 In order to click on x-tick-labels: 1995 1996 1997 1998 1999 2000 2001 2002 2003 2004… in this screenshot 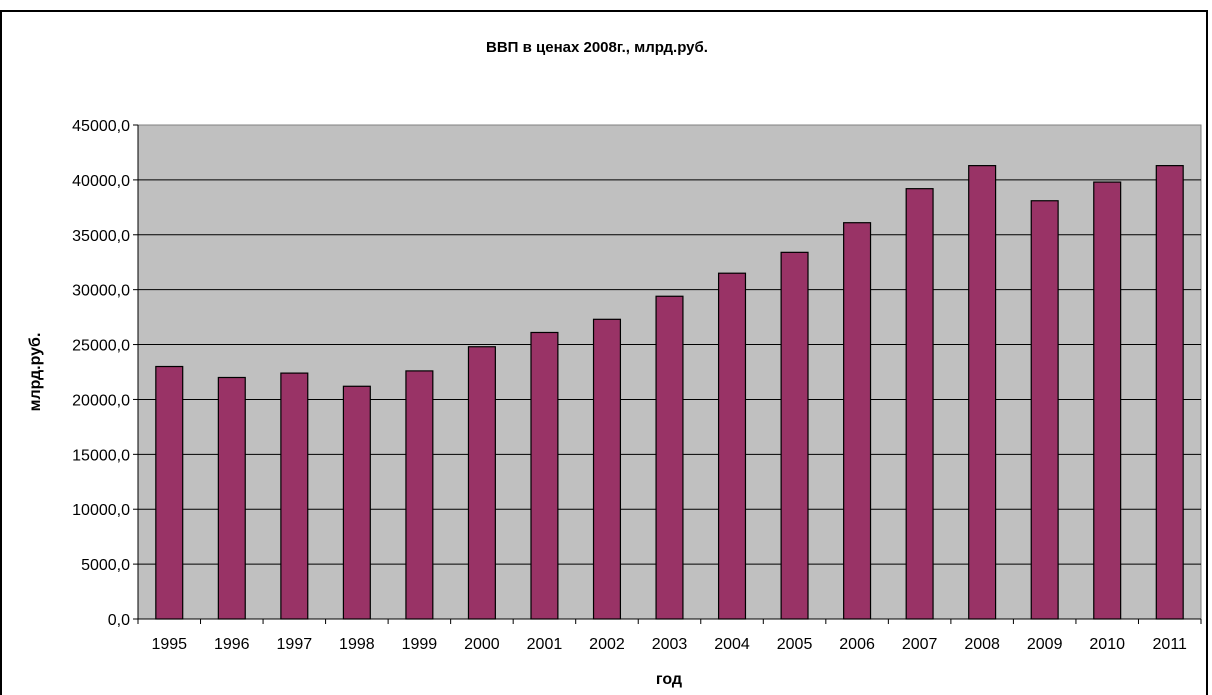, I will do `click(669, 636)`.